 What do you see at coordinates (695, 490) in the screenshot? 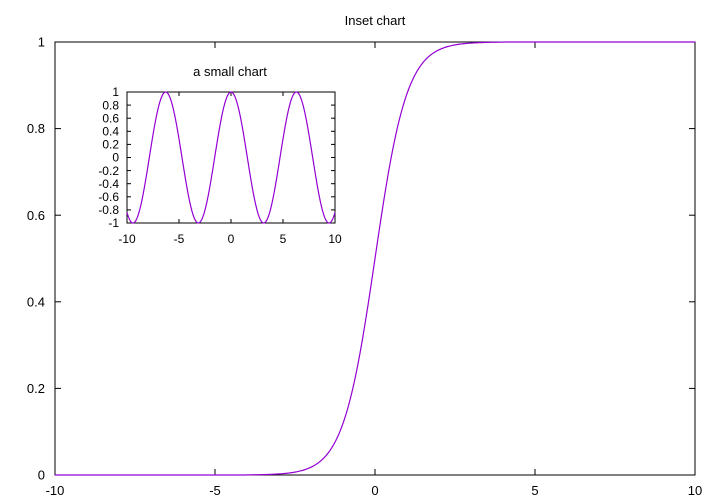
I see `main-x-tick-label: 10` at bounding box center [695, 490].